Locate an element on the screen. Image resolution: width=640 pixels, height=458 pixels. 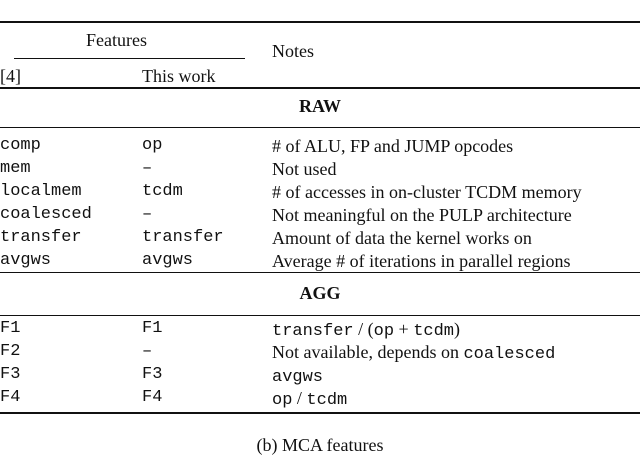
notes-header: Notes is located at coordinates (293, 51).